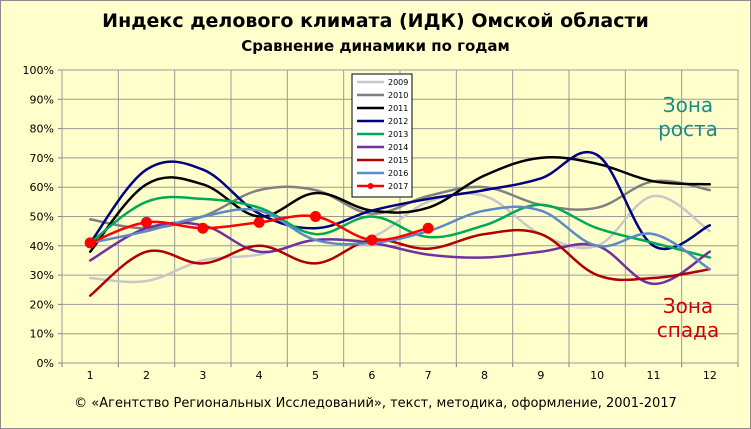  Describe the element at coordinates (540, 375) in the screenshot. I see `x-tick-label: 9` at that location.